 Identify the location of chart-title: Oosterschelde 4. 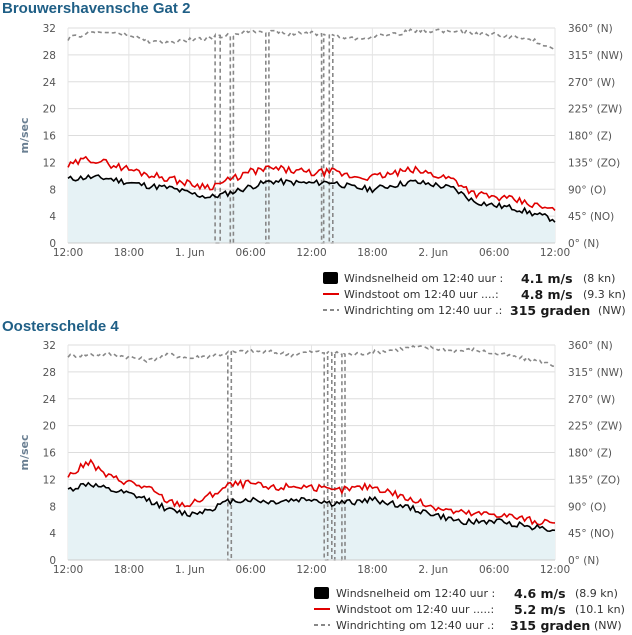
(60, 326).